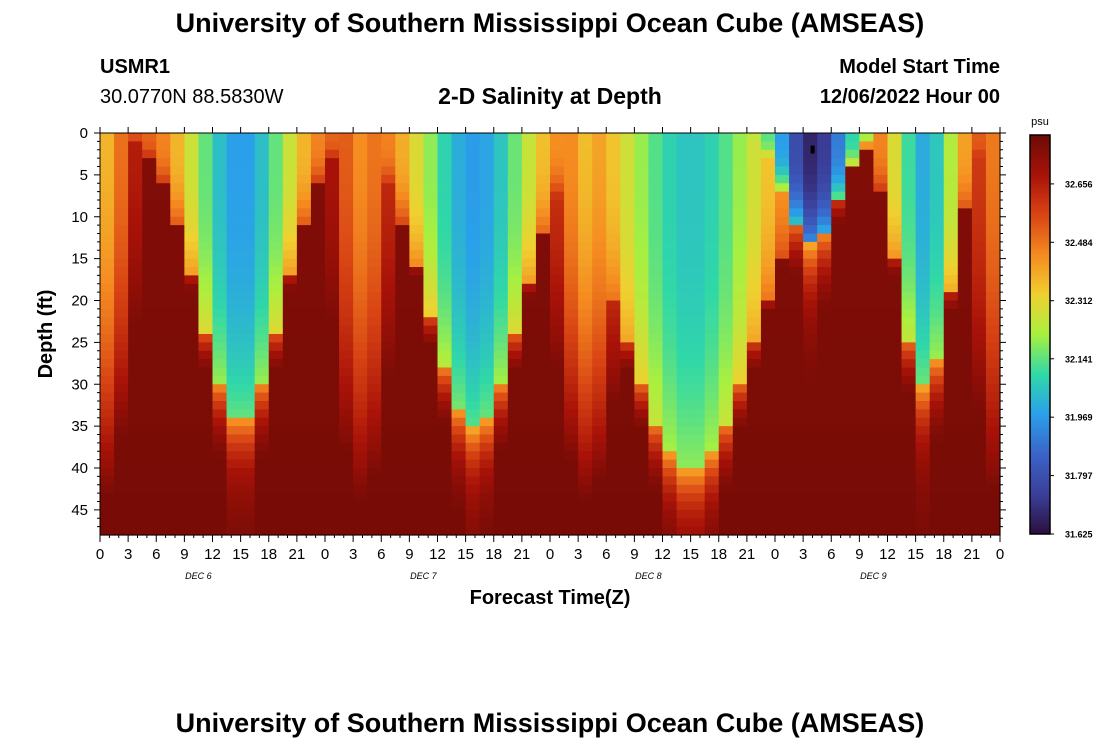 The height and width of the screenshot is (750, 1100). Describe the element at coordinates (972, 554) in the screenshot. I see `x-tick-label: 21` at that location.